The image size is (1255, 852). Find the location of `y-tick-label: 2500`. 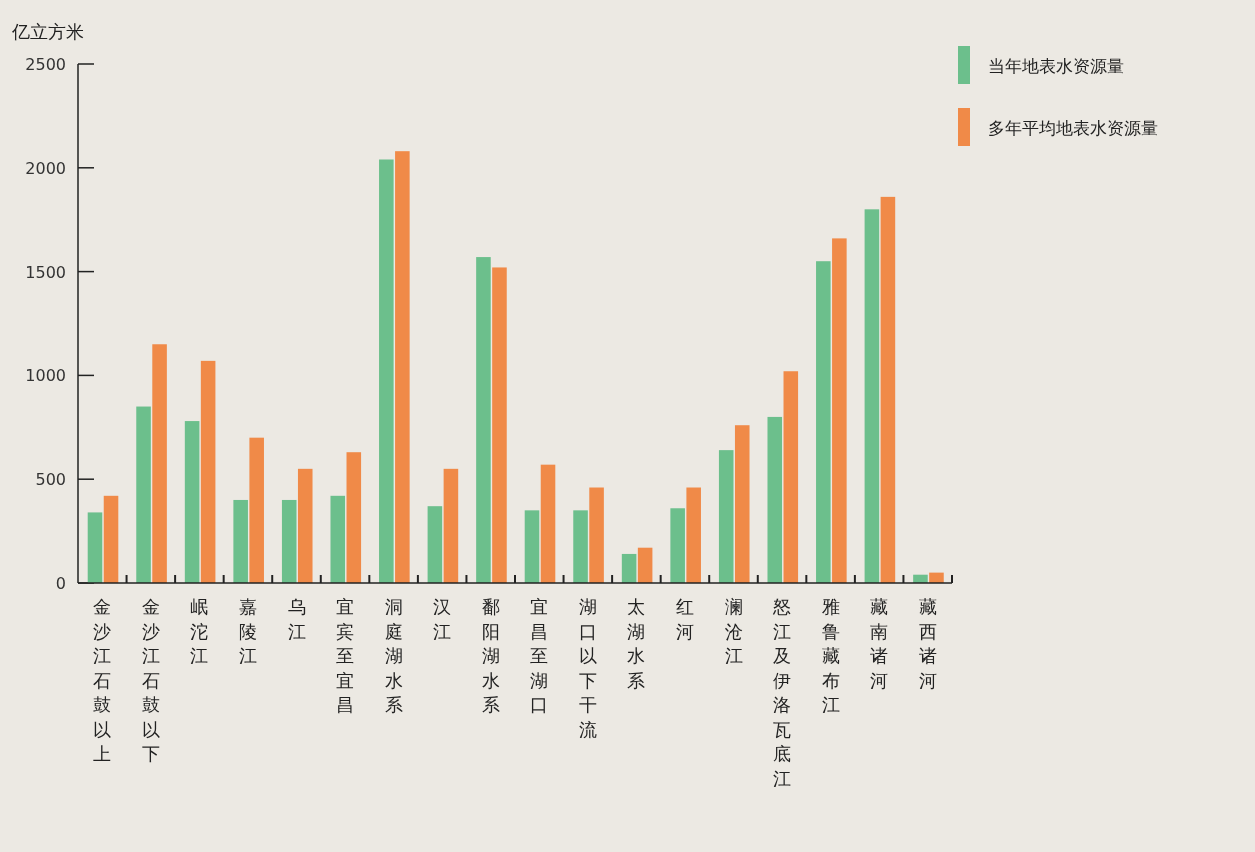

y-tick-label: 2500 is located at coordinates (45, 64).